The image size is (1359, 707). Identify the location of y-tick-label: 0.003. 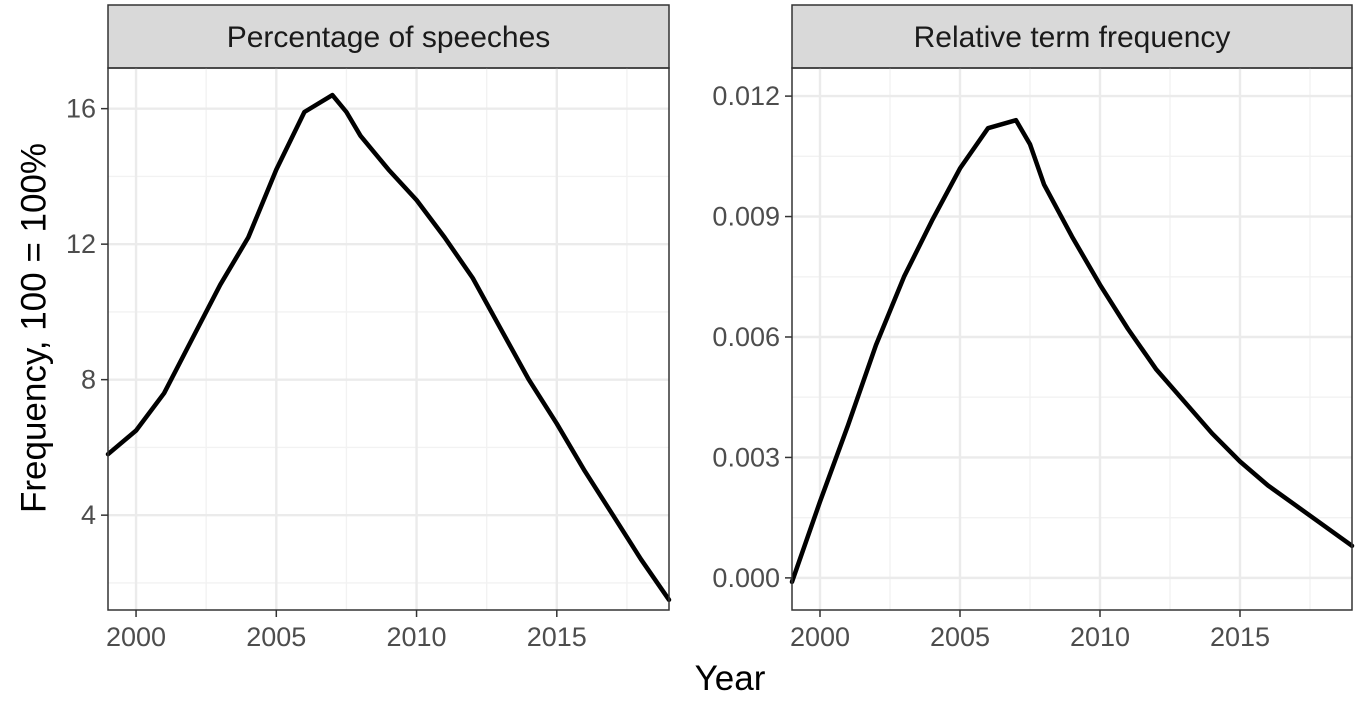
(746, 457).